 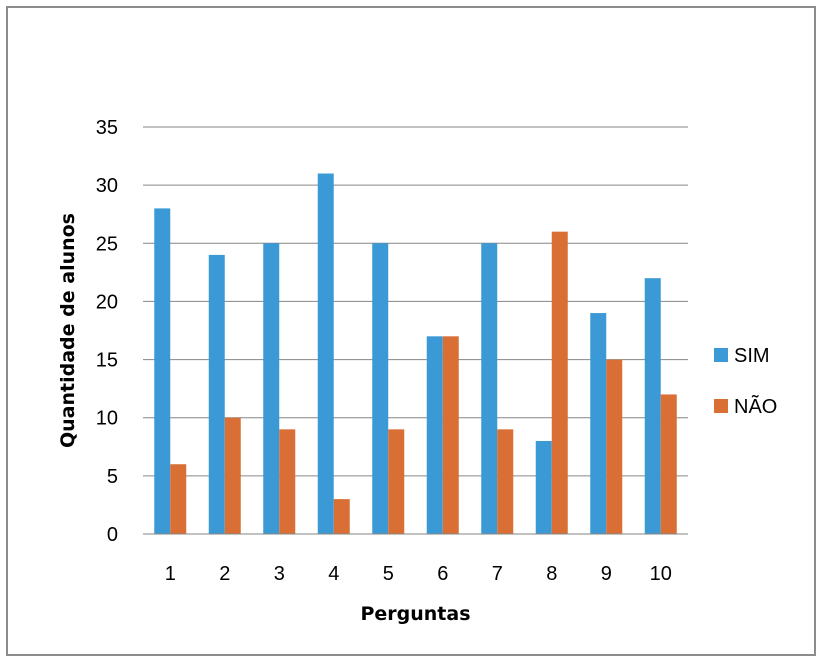 What do you see at coordinates (279, 574) in the screenshot?
I see `x-tick-label: 3` at bounding box center [279, 574].